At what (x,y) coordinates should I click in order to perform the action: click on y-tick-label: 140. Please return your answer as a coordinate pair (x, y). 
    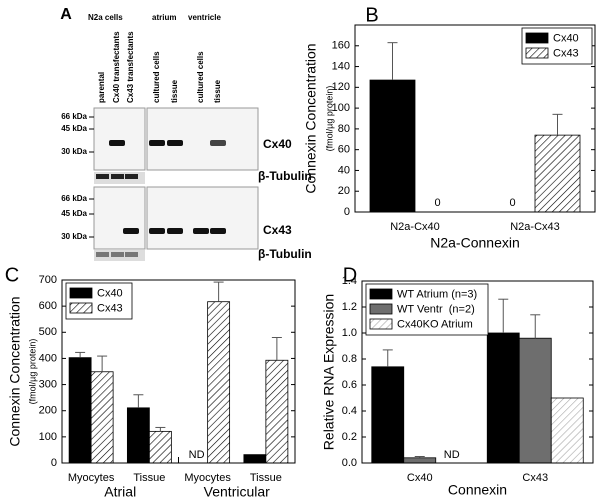
    Looking at the image, I should click on (341, 66).